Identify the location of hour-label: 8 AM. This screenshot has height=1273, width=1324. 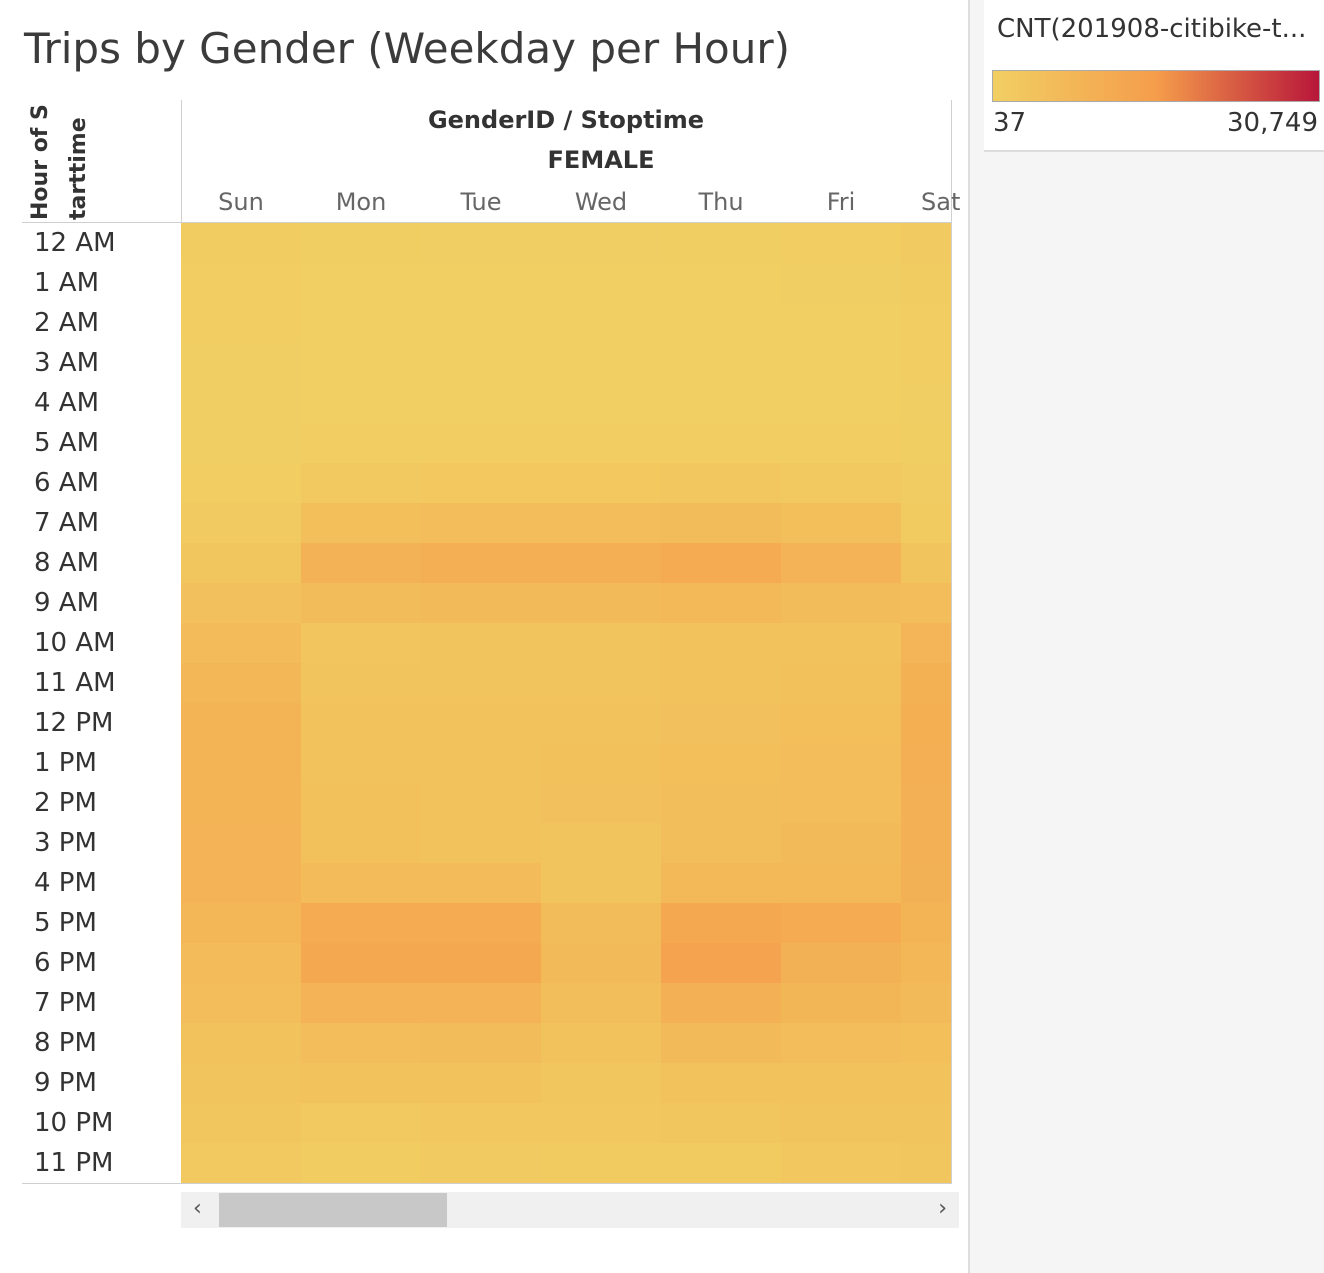
(67, 563).